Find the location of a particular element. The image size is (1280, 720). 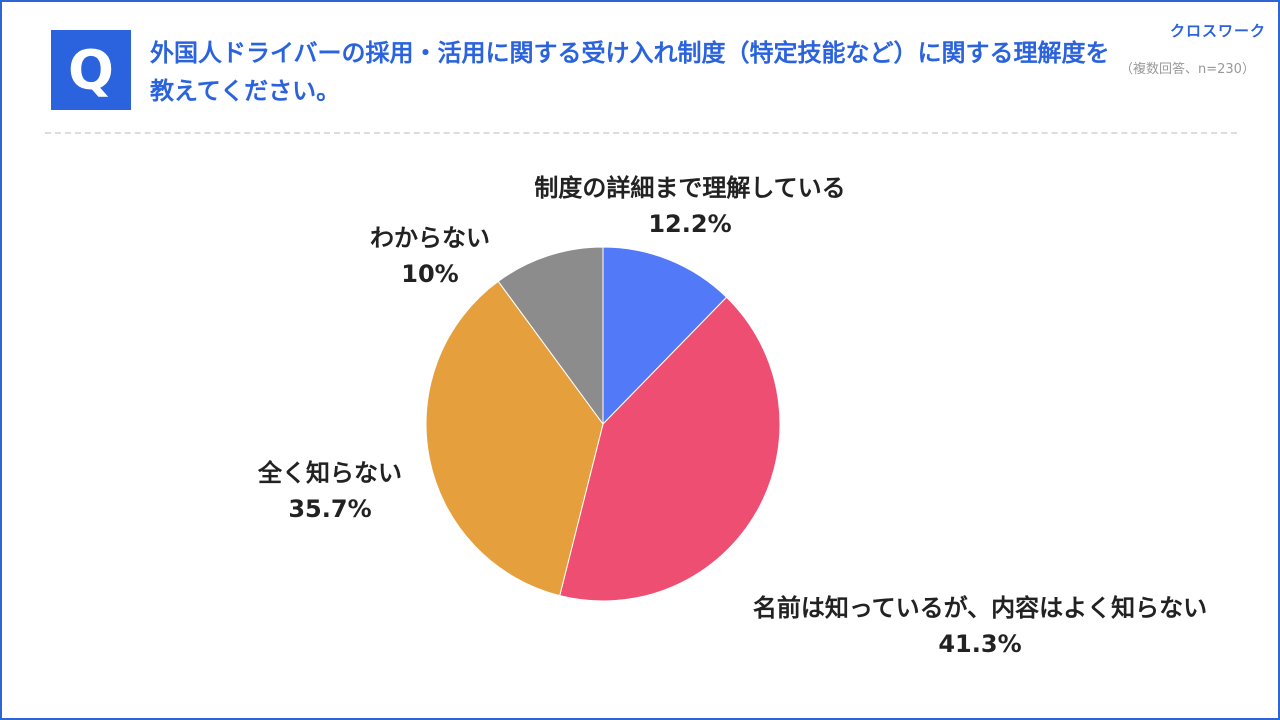

pie-slice-unknown is located at coordinates (550, 336).